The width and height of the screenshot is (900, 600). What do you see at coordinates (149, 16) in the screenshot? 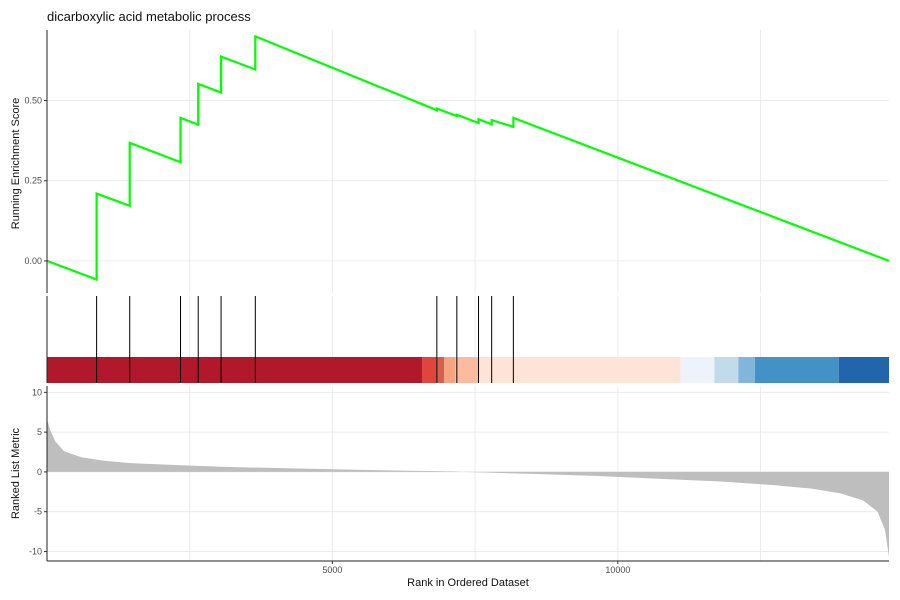
I see `chart-title: dicarboxylic acid metabolic process` at bounding box center [149, 16].